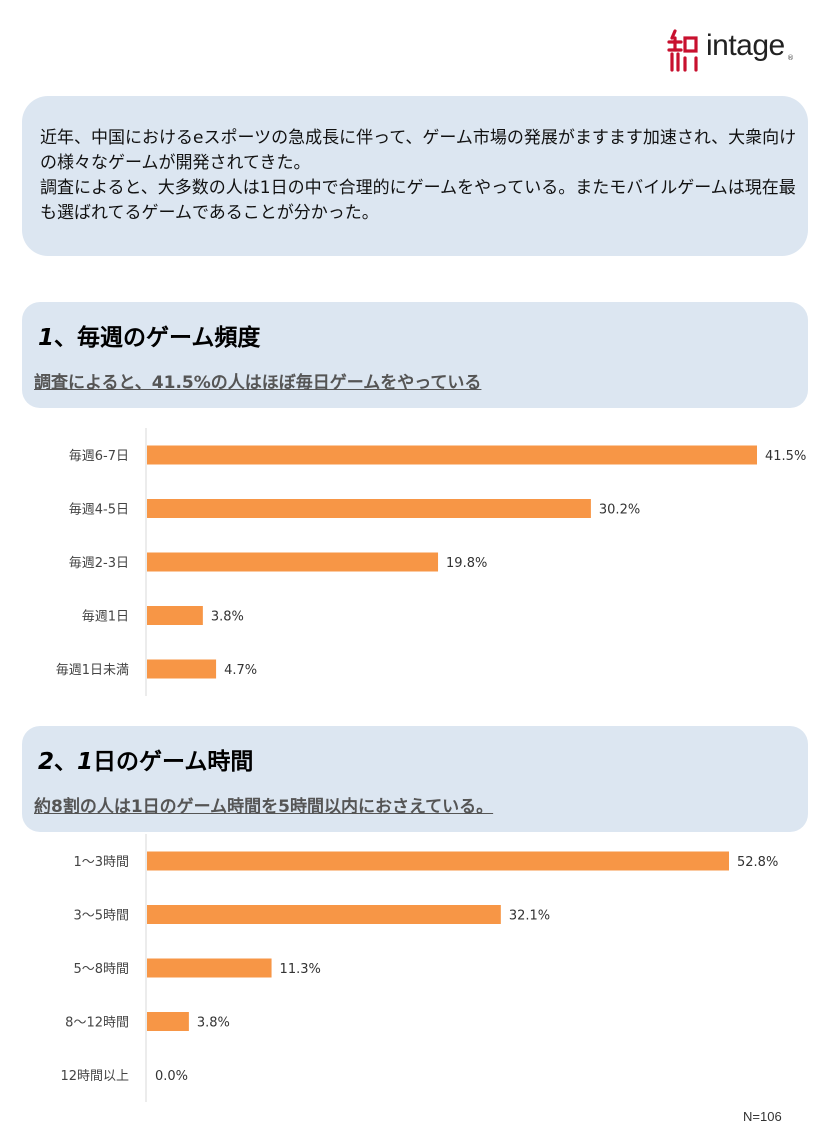  I want to click on freq-value-label: 19.8%, so click(466, 563).